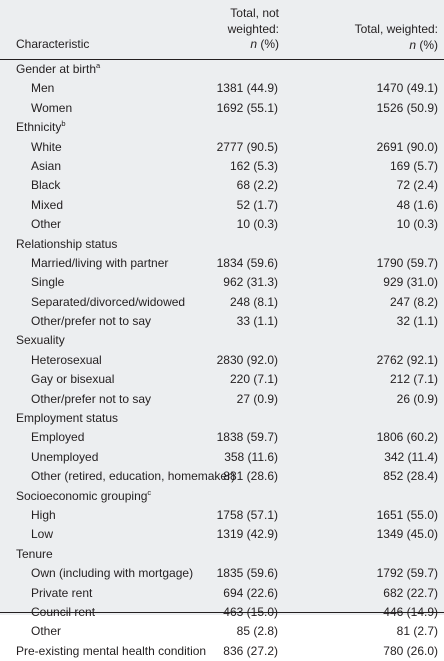  I want to click on row-label: High, so click(43, 515).